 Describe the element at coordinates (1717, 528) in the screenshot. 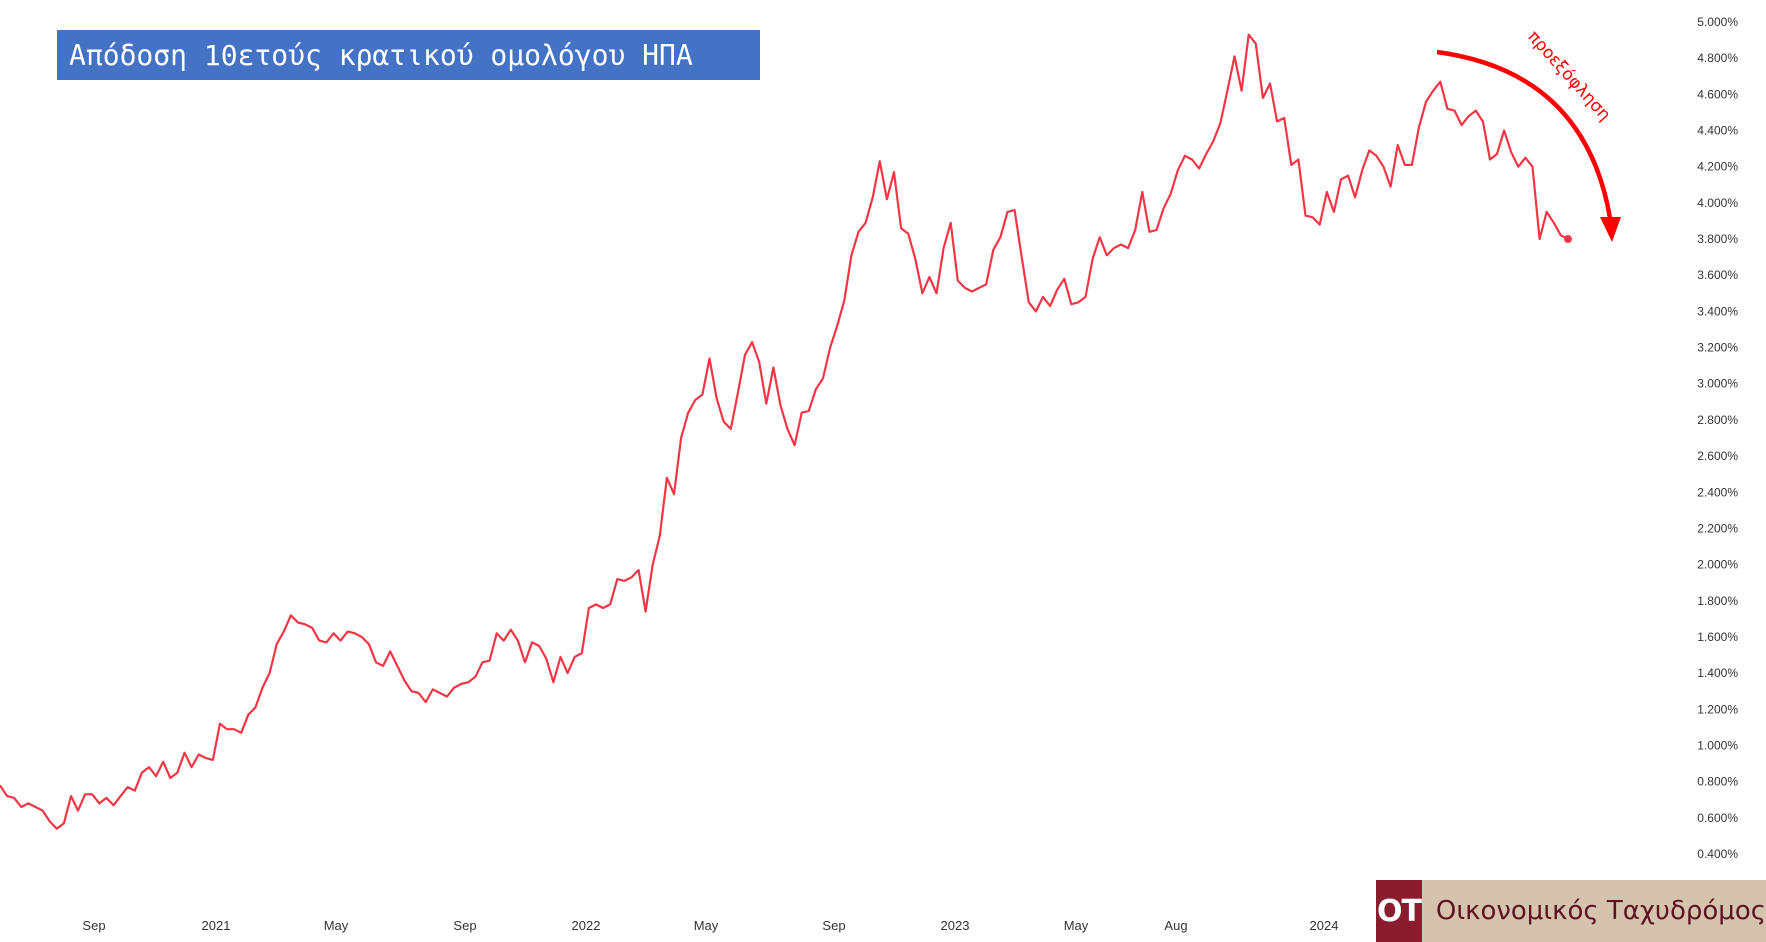

I see `y-tick-label: 2.200%` at that location.